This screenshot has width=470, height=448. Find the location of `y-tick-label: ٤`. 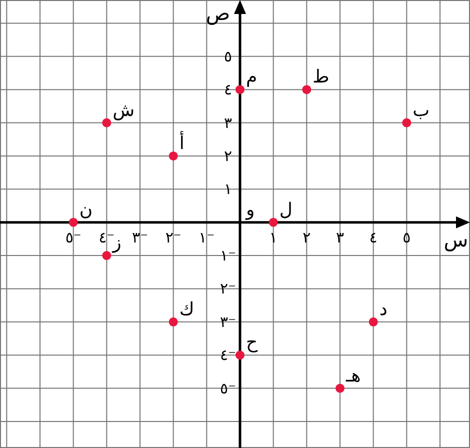

y-tick-label: ٤ is located at coordinates (228, 89).